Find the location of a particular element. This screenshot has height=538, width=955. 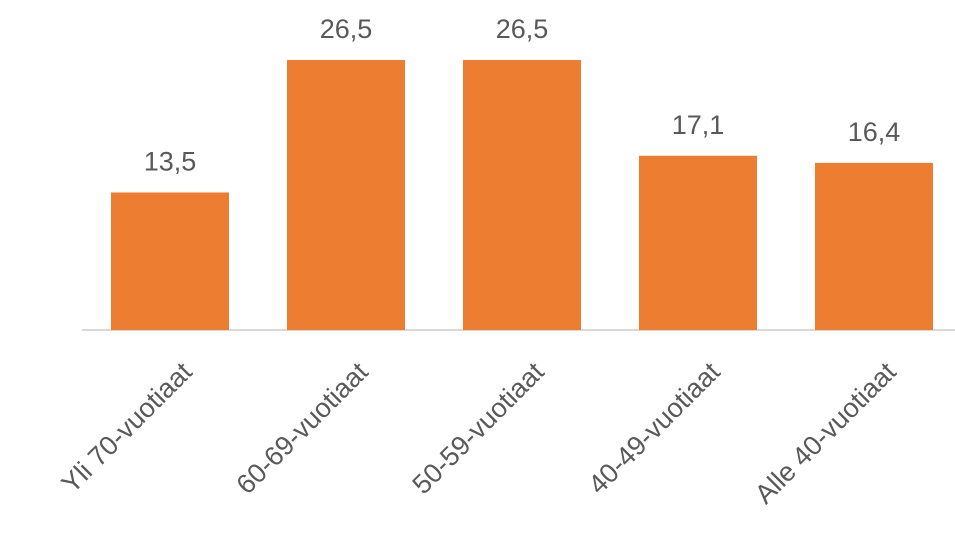

x-tick-label: Yli 70-vuotiaat is located at coordinates (127, 427).